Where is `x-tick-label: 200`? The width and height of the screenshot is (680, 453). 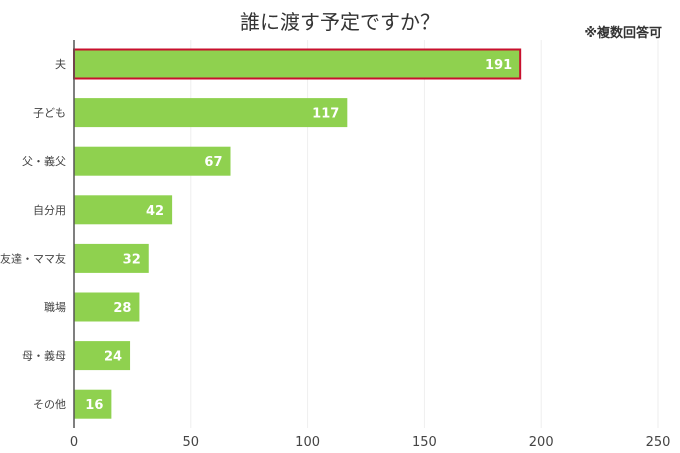 x-tick-label: 200 is located at coordinates (541, 442).